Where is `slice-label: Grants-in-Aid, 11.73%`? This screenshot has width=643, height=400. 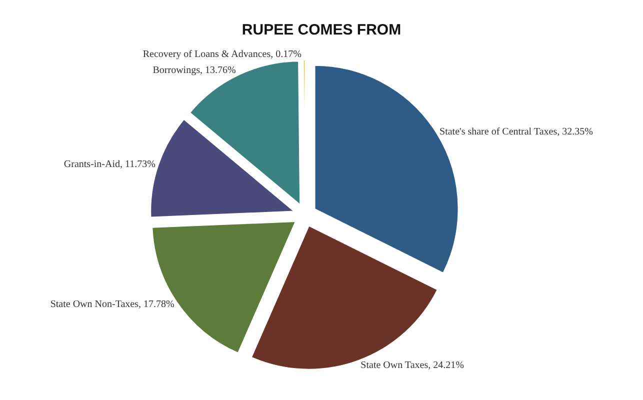
slice-label: Grants-in-Aid, 11.73% is located at coordinates (110, 164).